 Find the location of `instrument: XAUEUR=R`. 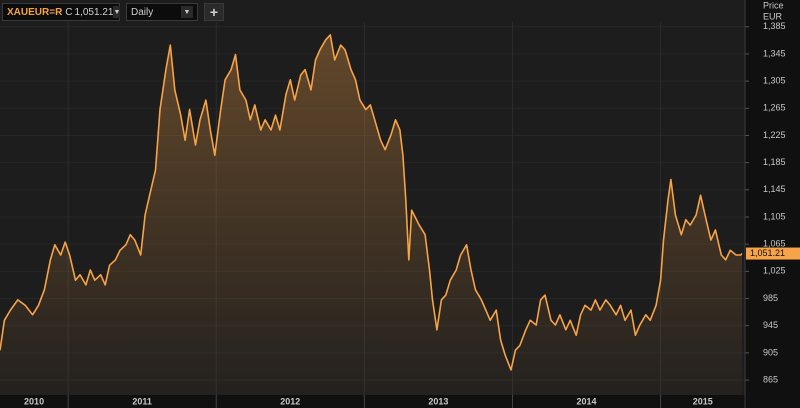

instrument: XAUEUR=R is located at coordinates (35, 12).